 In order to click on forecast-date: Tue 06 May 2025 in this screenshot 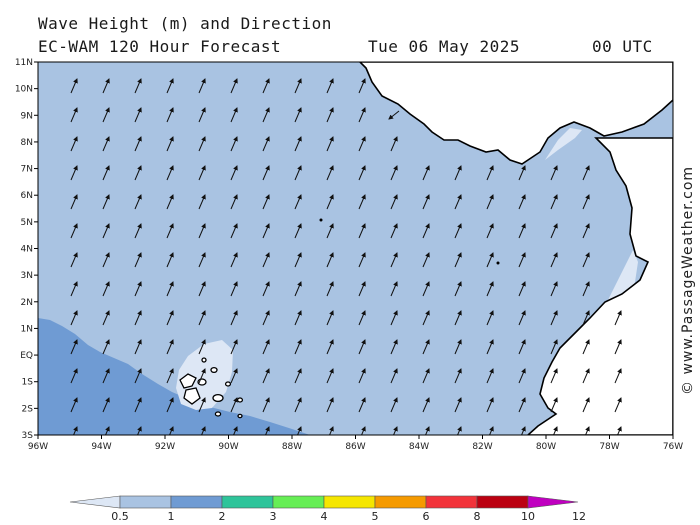, I will do `click(444, 46)`.